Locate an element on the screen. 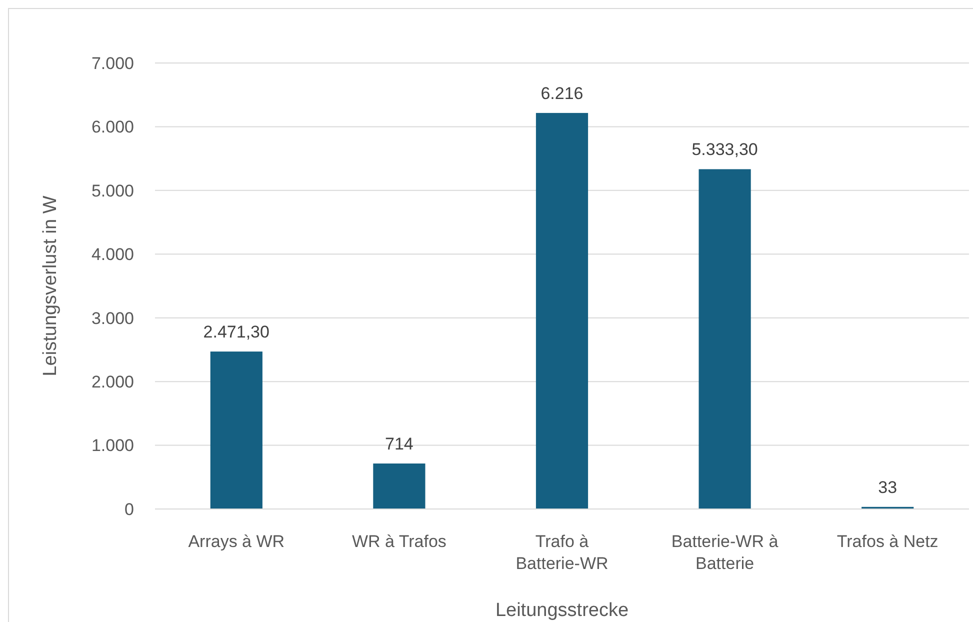  y-tick-label: 5.000 is located at coordinates (112, 190).